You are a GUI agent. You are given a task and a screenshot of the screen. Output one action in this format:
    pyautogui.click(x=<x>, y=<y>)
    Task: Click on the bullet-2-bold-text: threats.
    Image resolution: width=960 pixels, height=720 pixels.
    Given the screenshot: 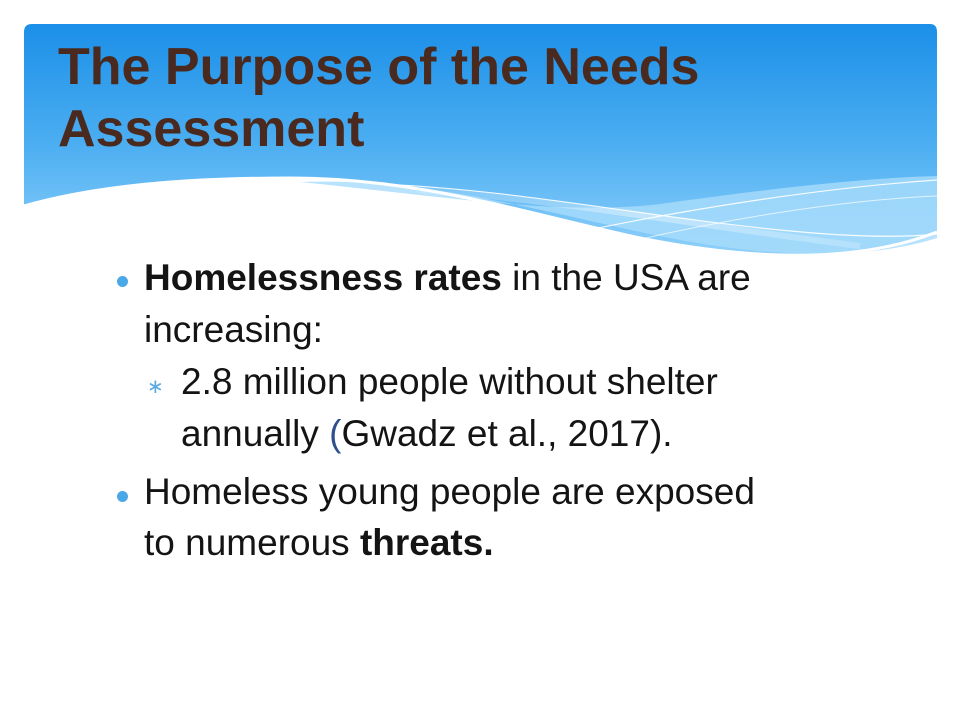 What is the action you would take?
    pyautogui.click(x=426, y=542)
    